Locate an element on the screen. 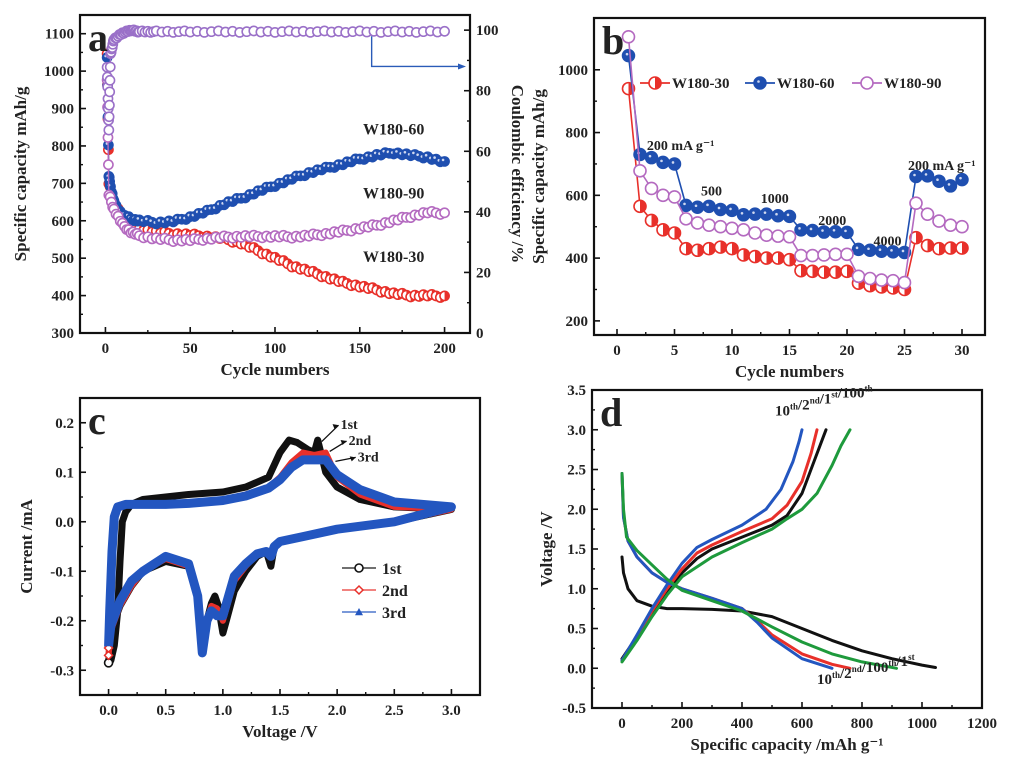 The image size is (1023, 776). x-tick-label: 0.0 is located at coordinates (108, 711).